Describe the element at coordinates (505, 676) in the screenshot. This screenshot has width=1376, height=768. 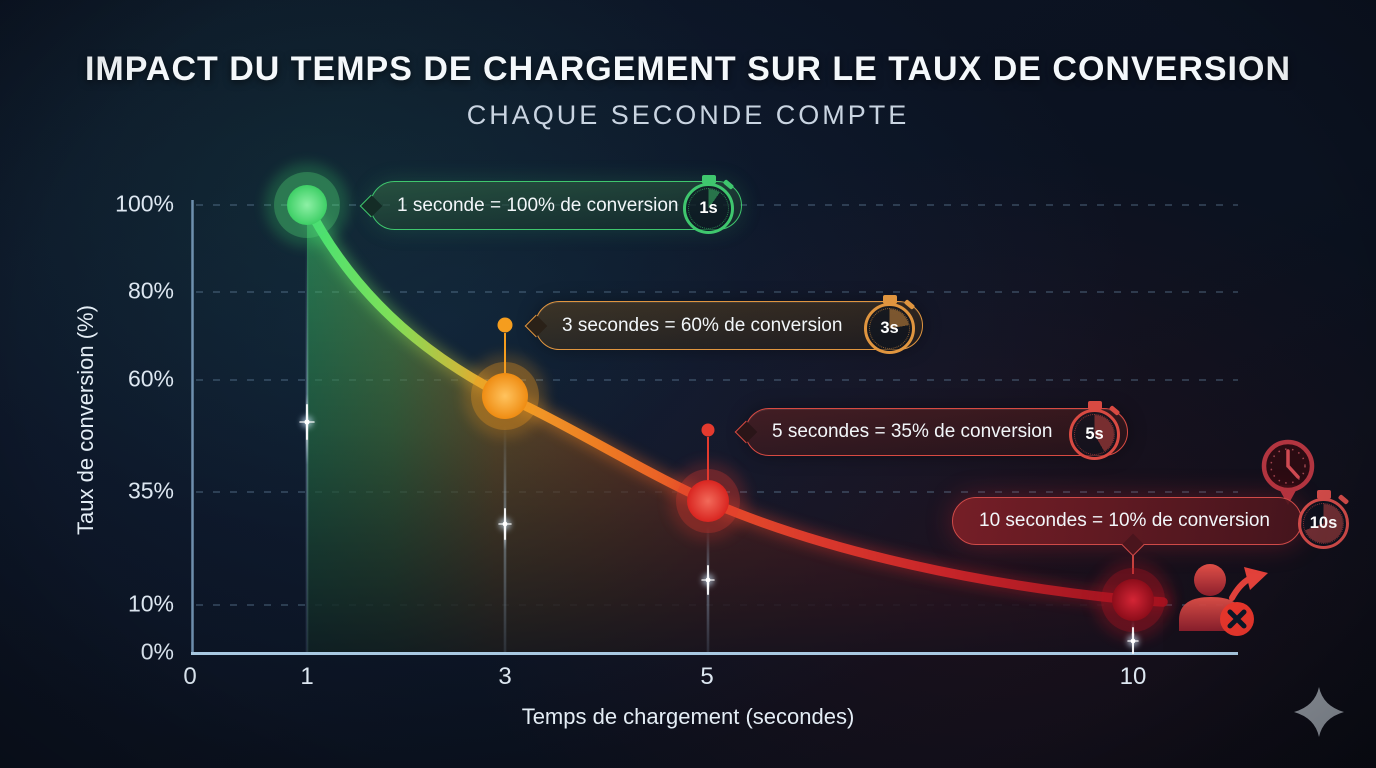
I see `x-tick-3: 3` at that location.